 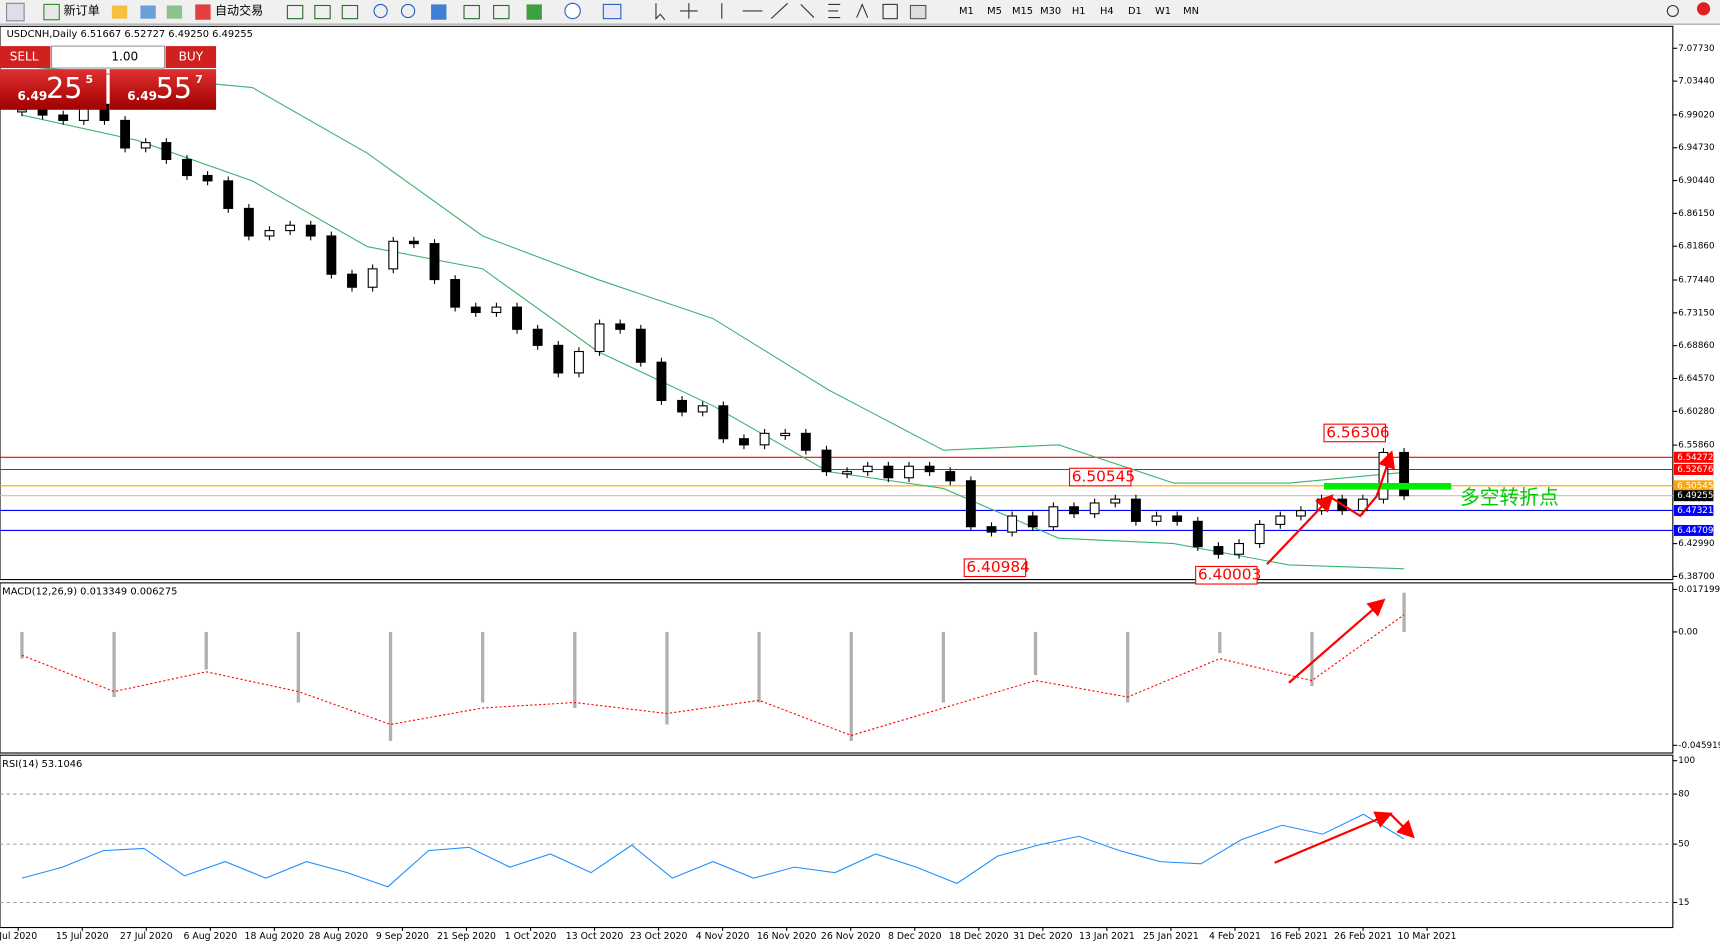 I want to click on x-tick-label: 18 Dec 2020, so click(x=979, y=936).